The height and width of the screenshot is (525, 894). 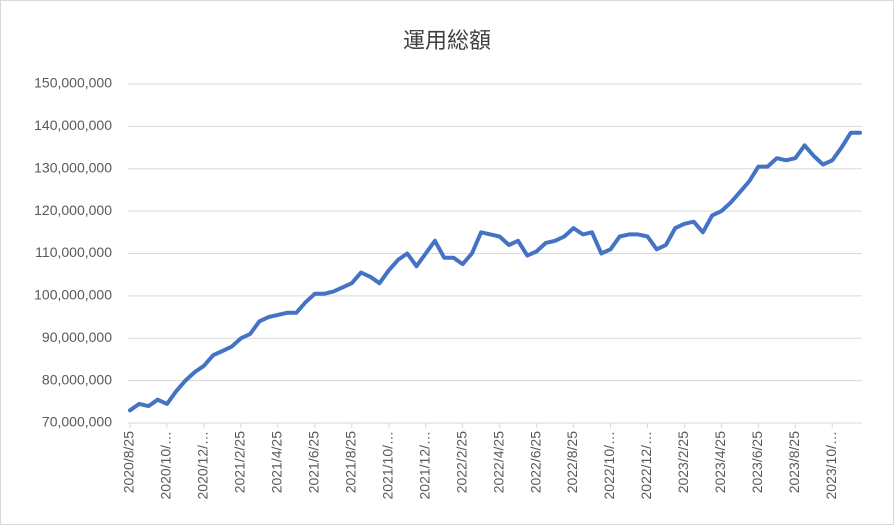 I want to click on y-tick-label: 70,000,000, so click(x=77, y=422).